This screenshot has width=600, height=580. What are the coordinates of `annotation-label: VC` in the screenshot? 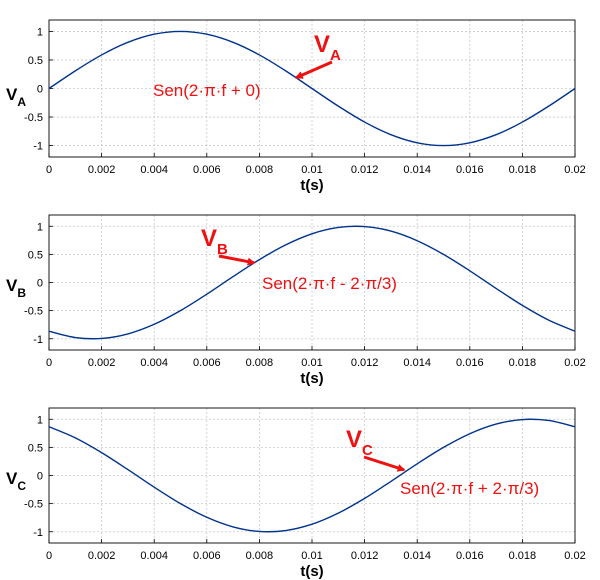 It's located at (359, 442).